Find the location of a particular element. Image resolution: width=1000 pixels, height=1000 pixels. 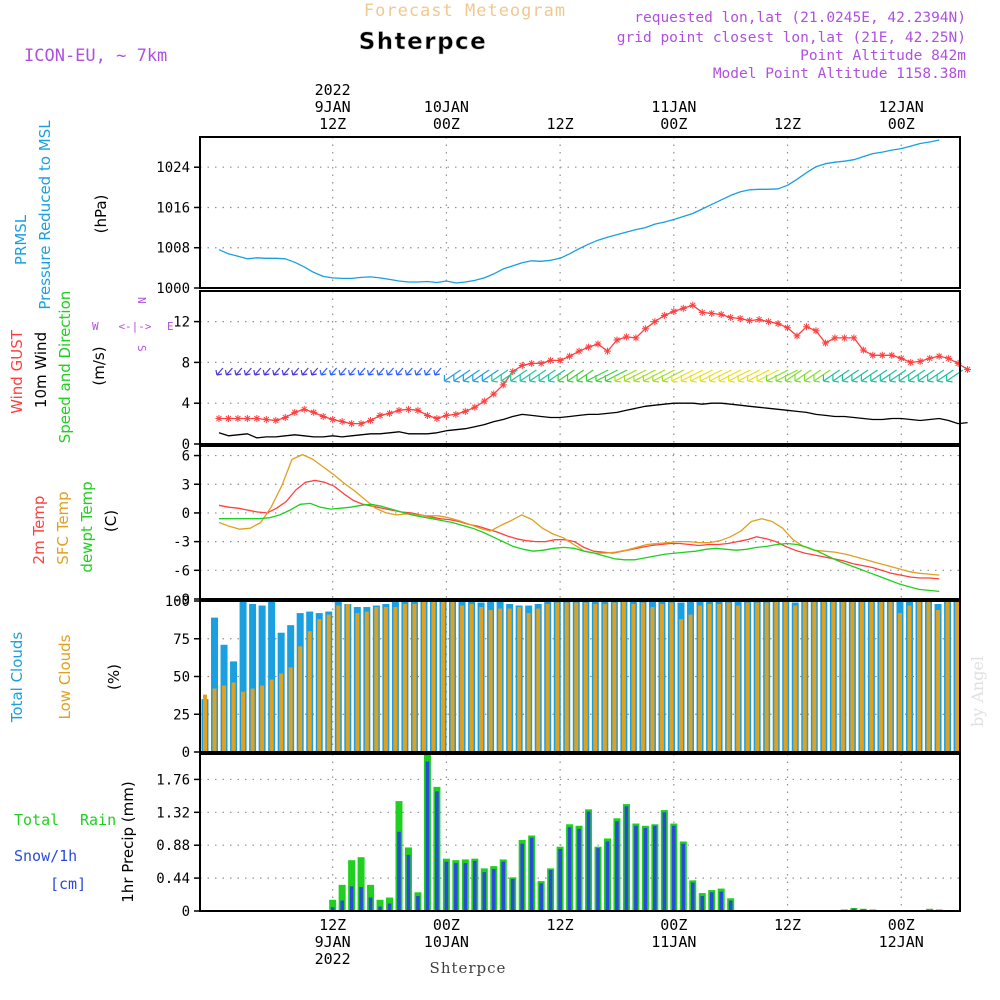

precip-panel: 0 0.44 0.88 1.32 1.76 is located at coordinates (558, 836).